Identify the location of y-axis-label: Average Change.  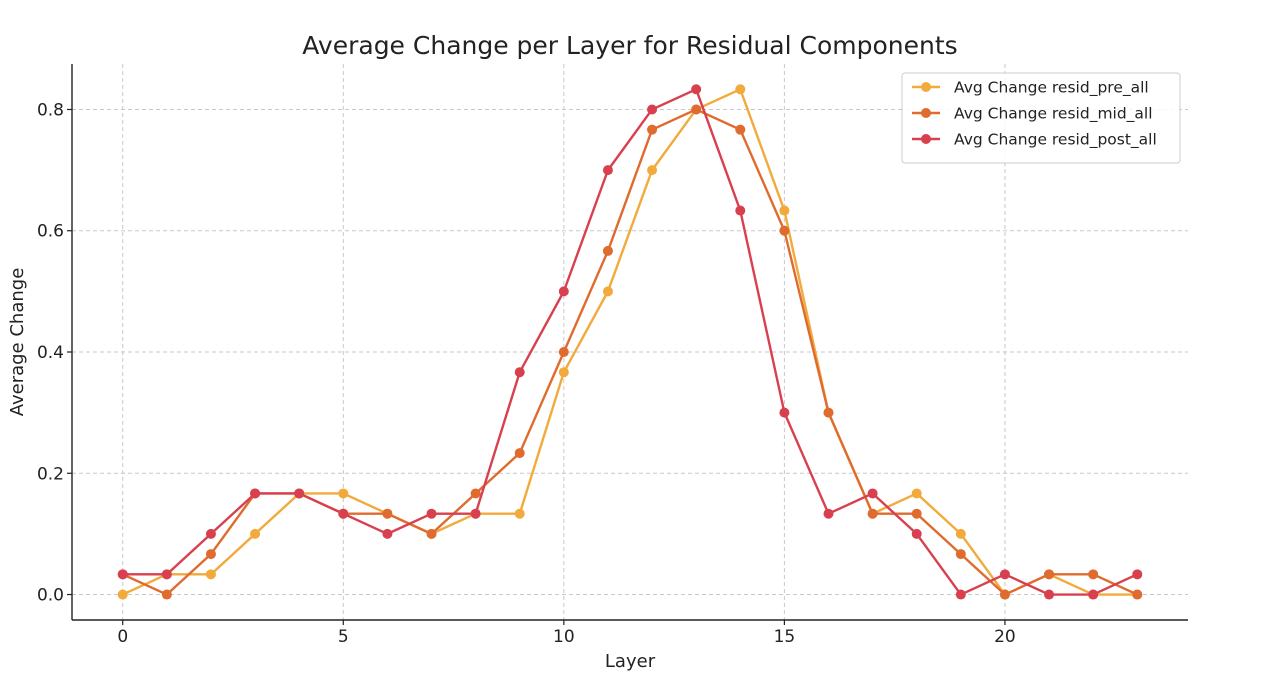
(17, 342).